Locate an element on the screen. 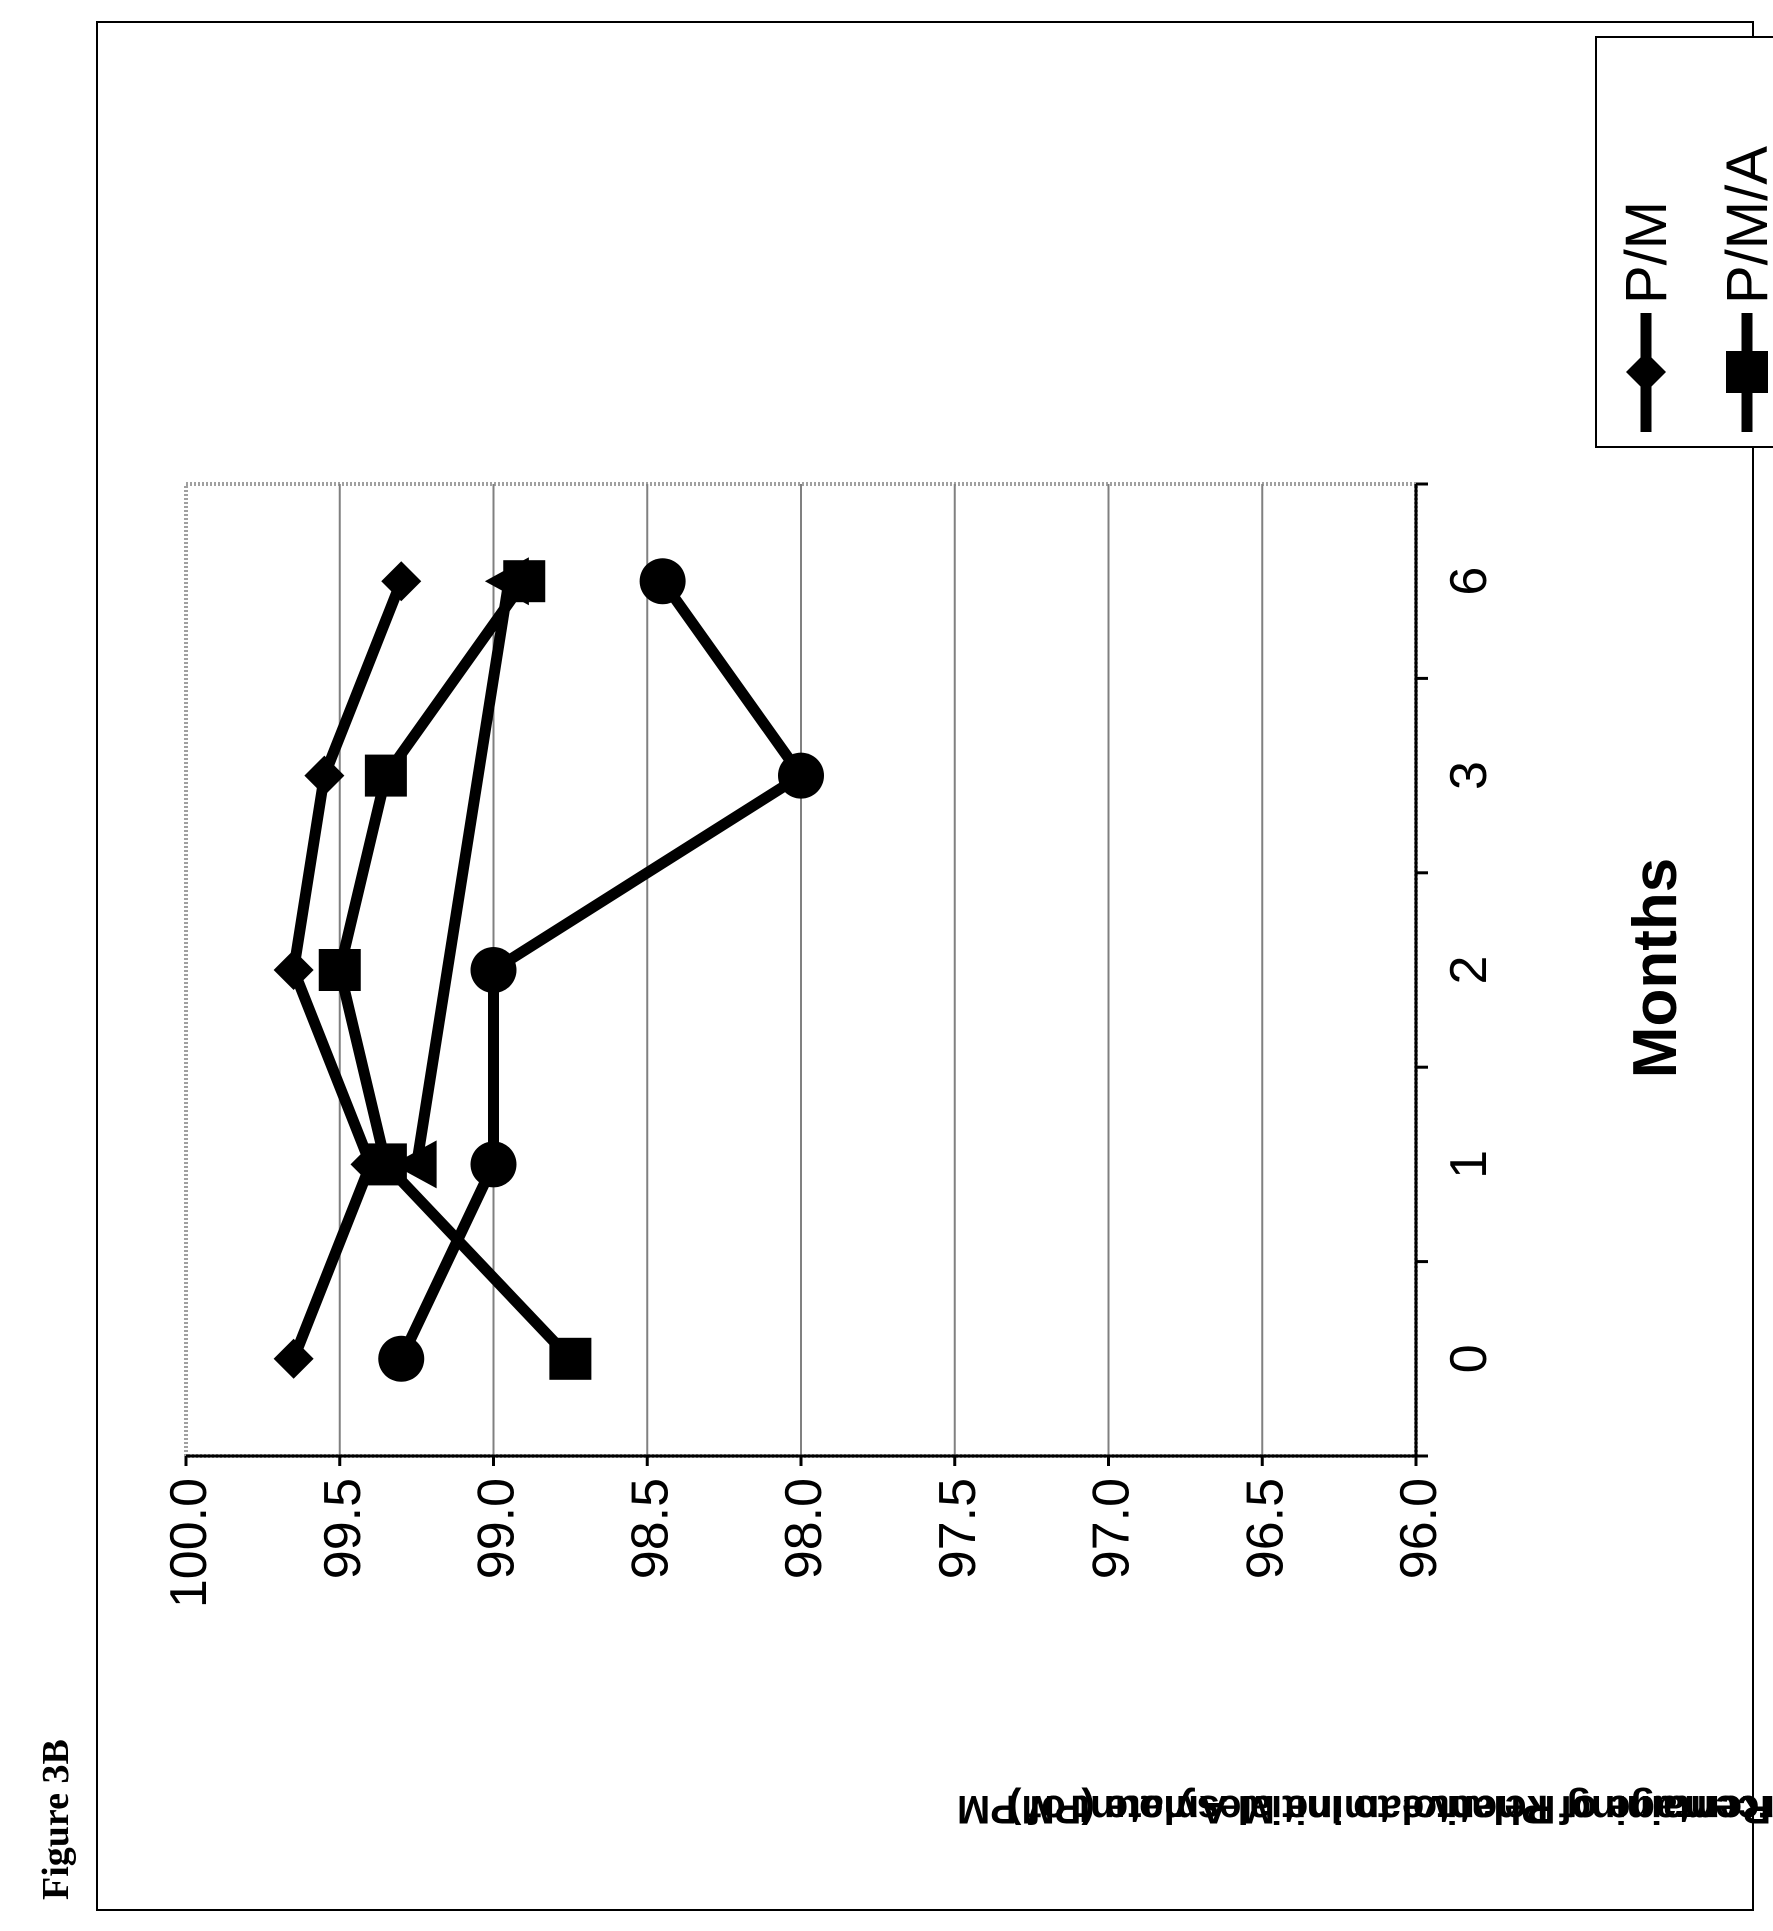 The image size is (1773, 1931). legend-marker-square is located at coordinates (1747, 372).